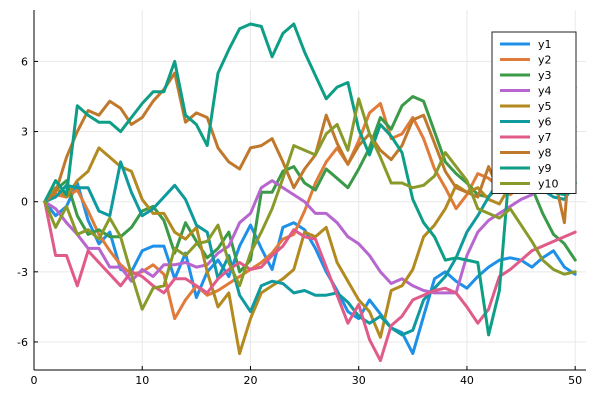 This screenshot has width=600, height=404. I want to click on legend-label-y5: y5, so click(545, 106).